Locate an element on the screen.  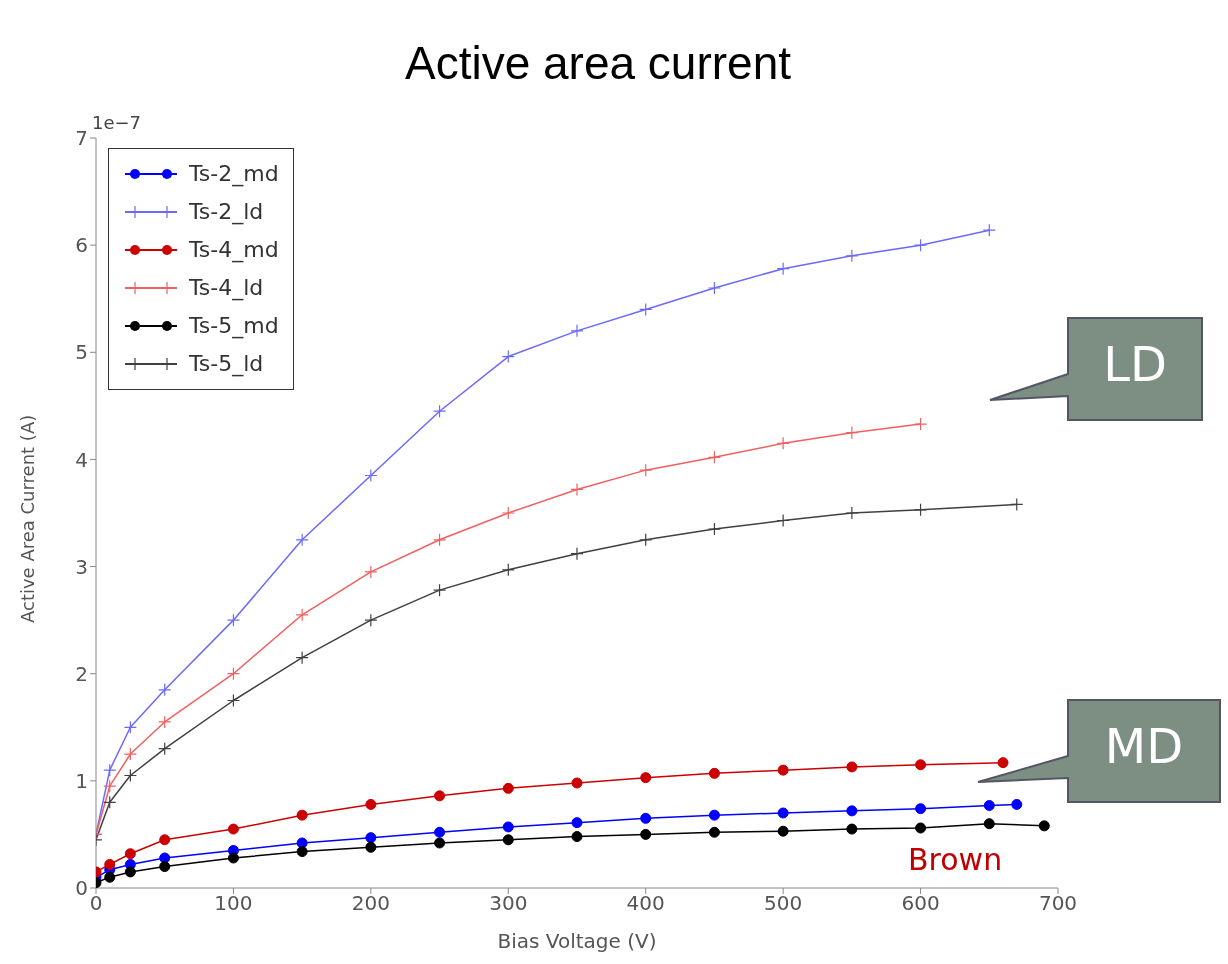
legend-label: Ts-5_md is located at coordinates (234, 326).